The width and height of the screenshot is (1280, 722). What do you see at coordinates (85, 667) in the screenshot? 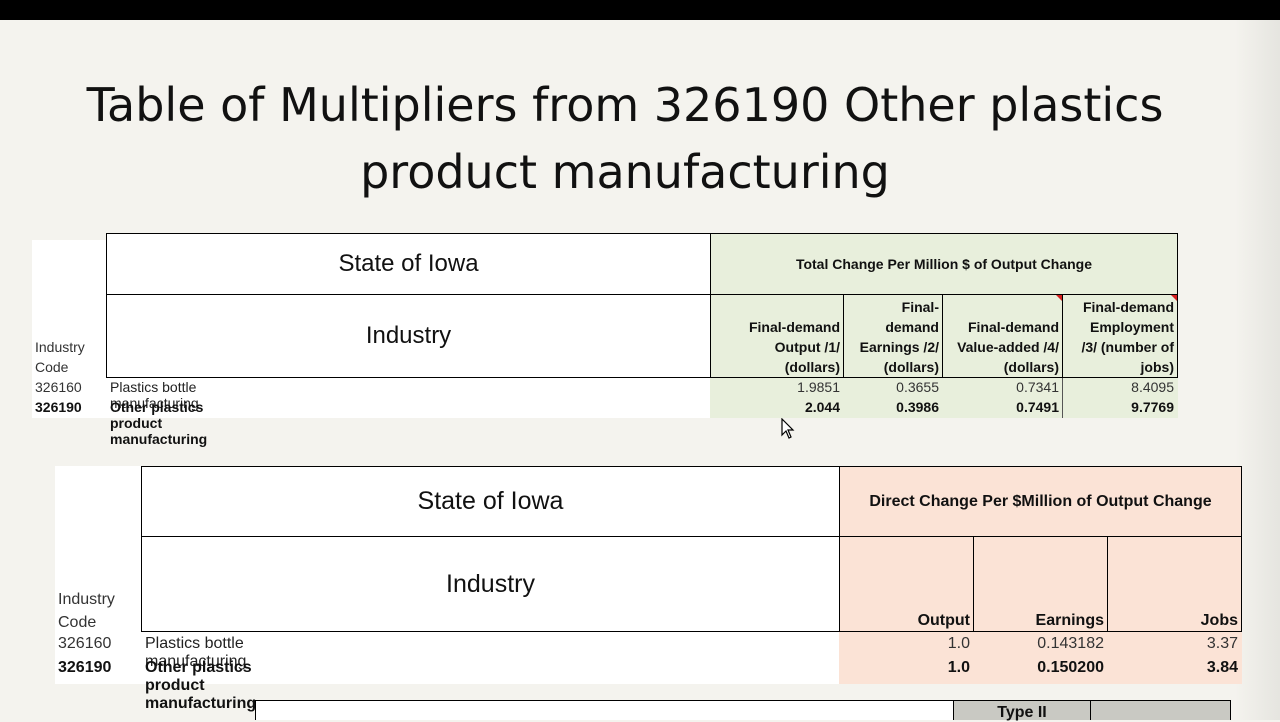
I see `table2-row-2-code: 326190` at bounding box center [85, 667].